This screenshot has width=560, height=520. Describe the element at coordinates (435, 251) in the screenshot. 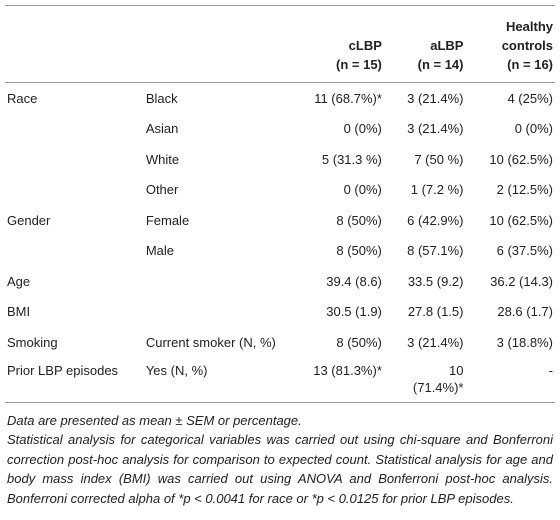

I see `table-cell: 8 (57.1%)` at that location.